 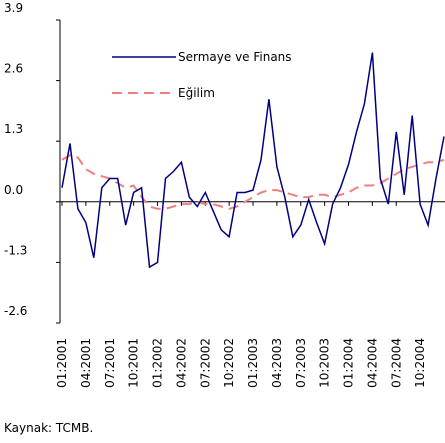 What do you see at coordinates (420, 363) in the screenshot?
I see `x-tick-label: 10:2004` at bounding box center [420, 363].